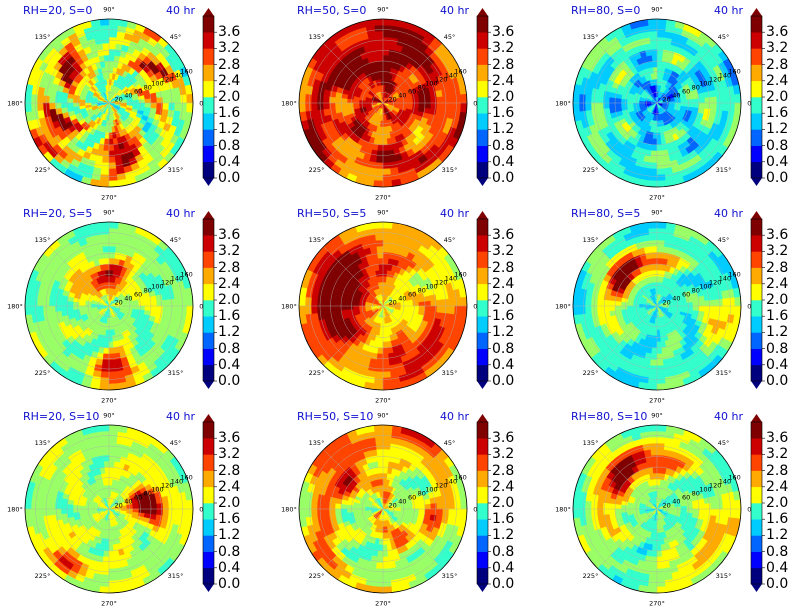 Image resolution: width=789 pixels, height=612 pixels. Describe the element at coordinates (451, 278) in the screenshot. I see `radius-tick-label: 140` at that location.